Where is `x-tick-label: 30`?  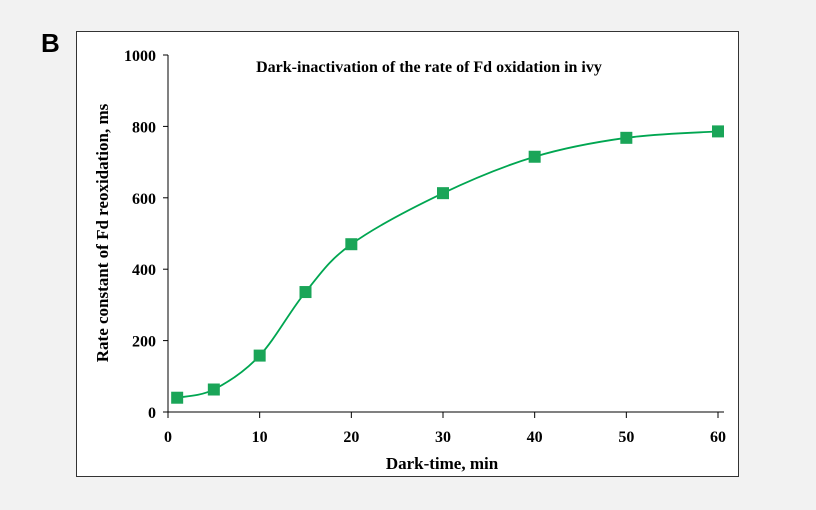 x-tick-label: 30 is located at coordinates (443, 437).